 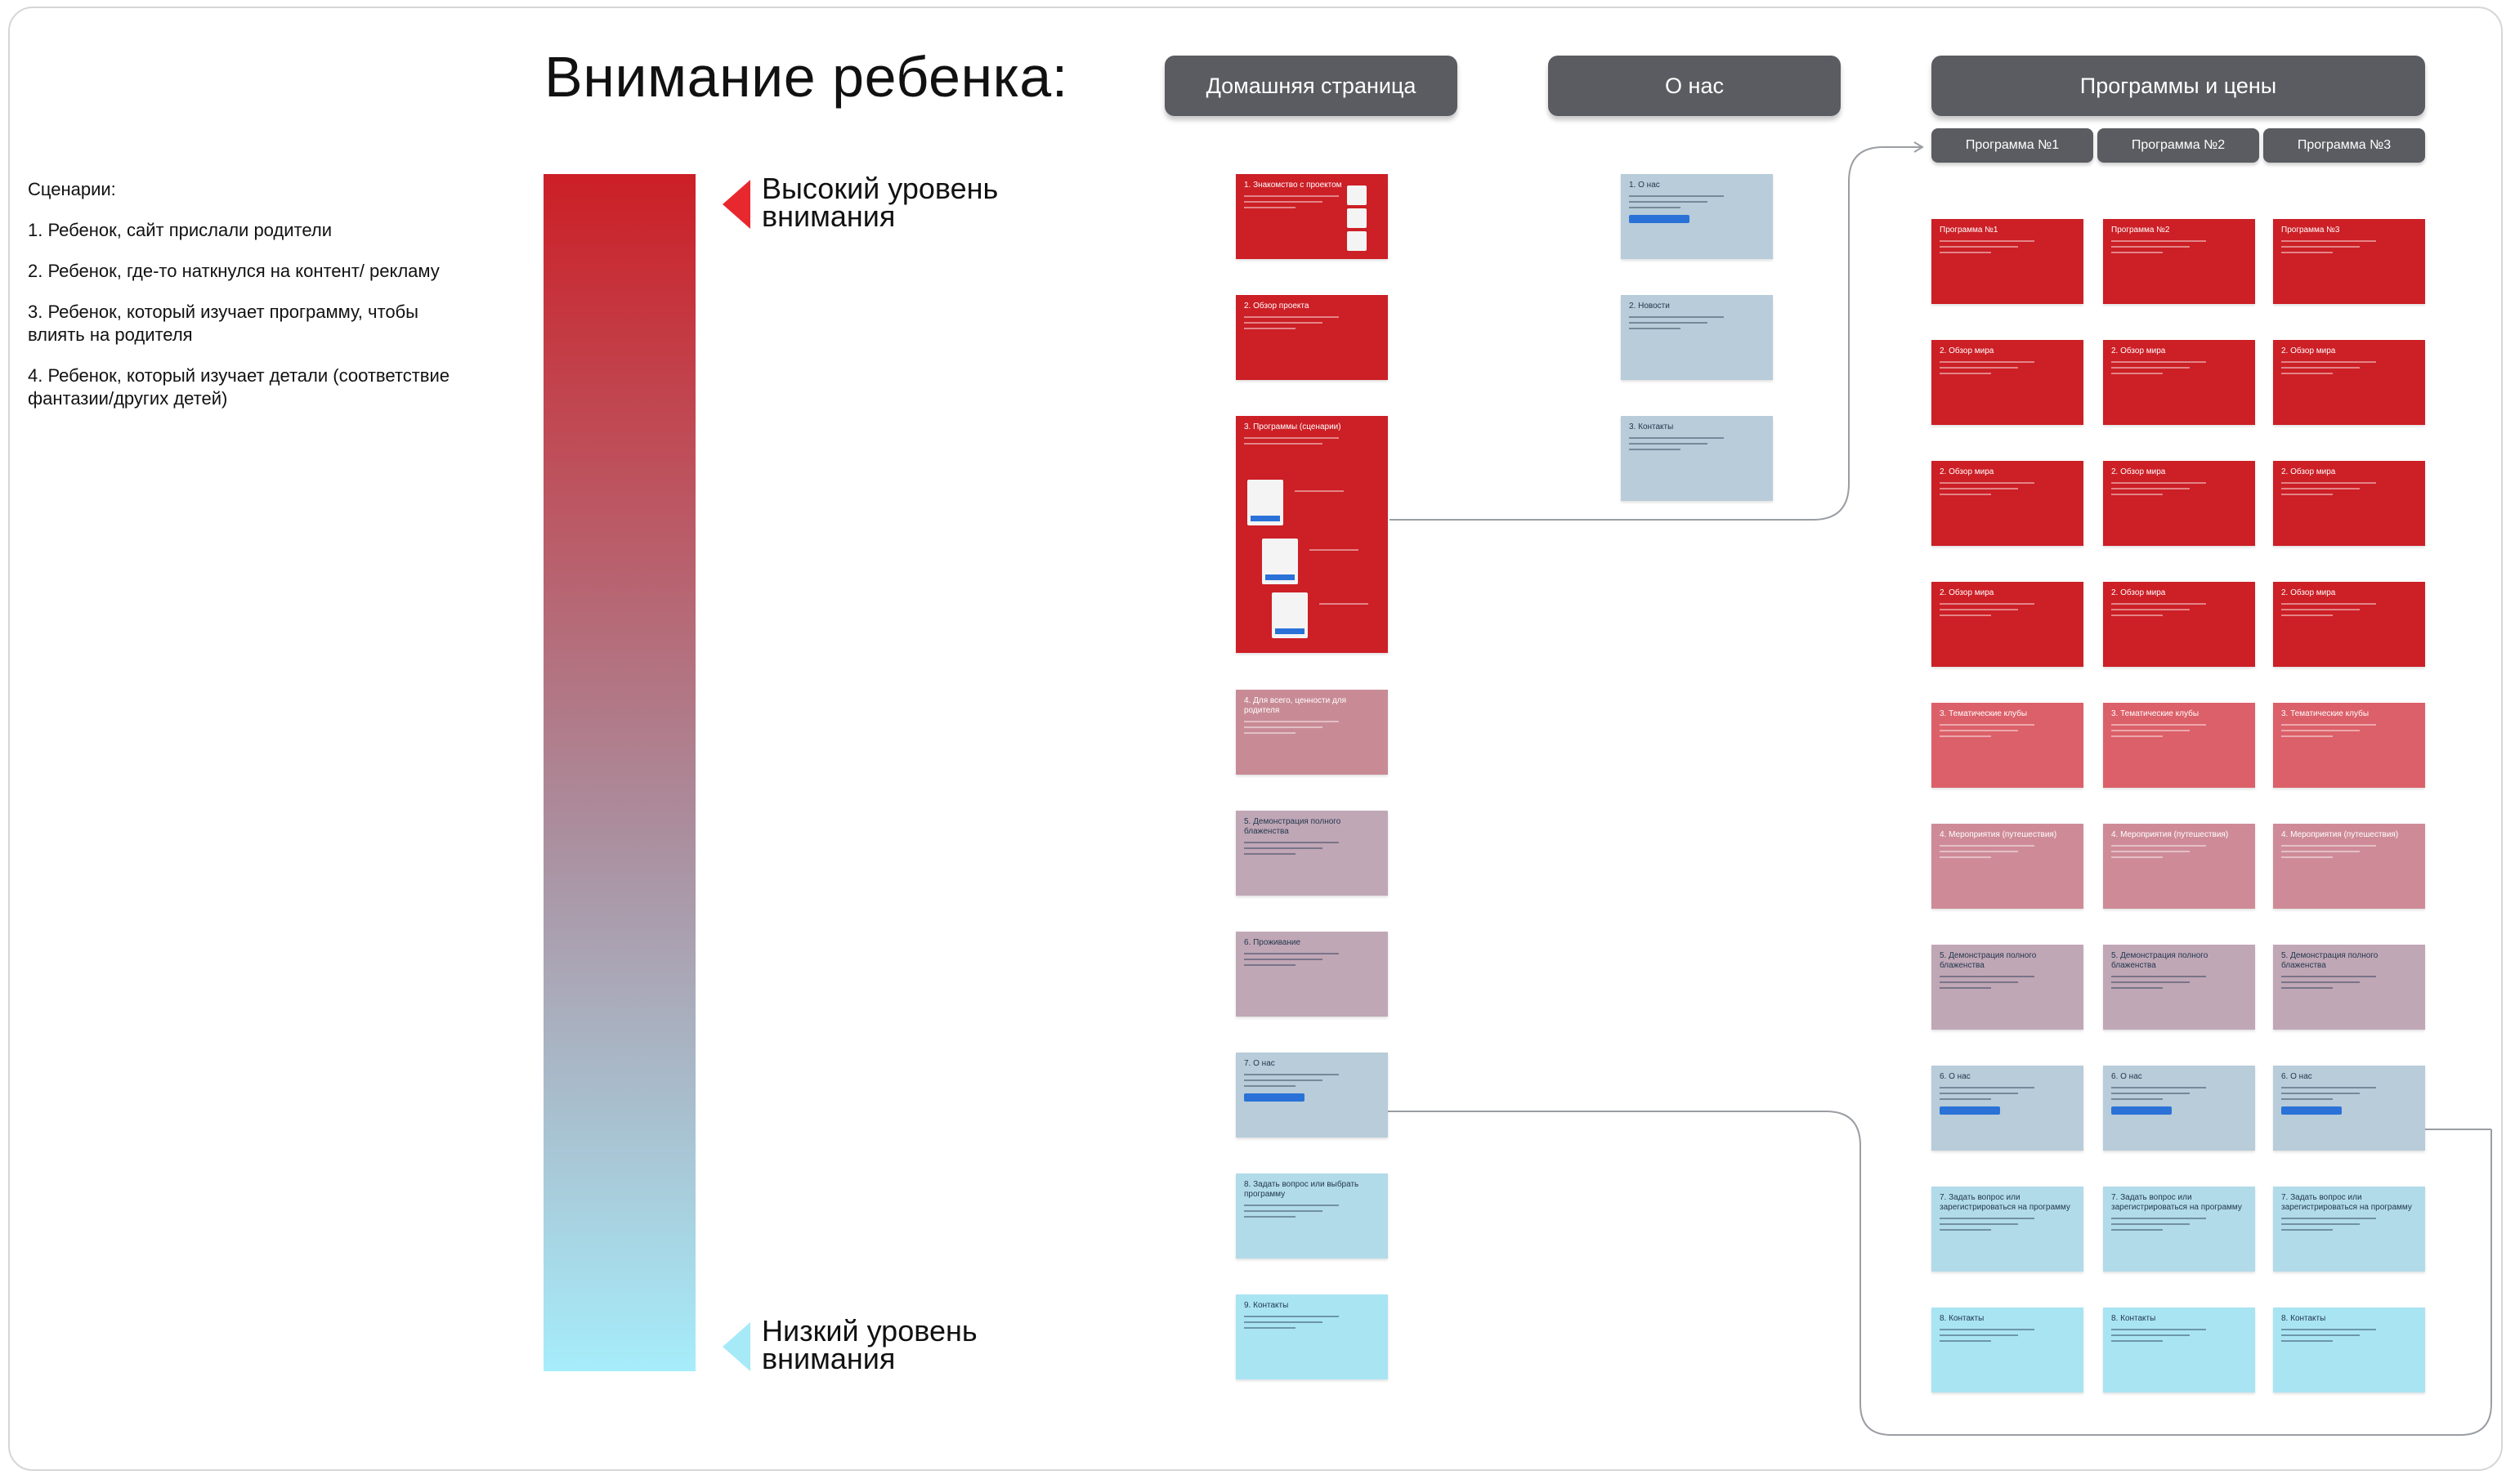 What do you see at coordinates (1312, 854) in the screenshot?
I see `home-slide-card-5: 5. Демонстрация полного блаженства` at bounding box center [1312, 854].